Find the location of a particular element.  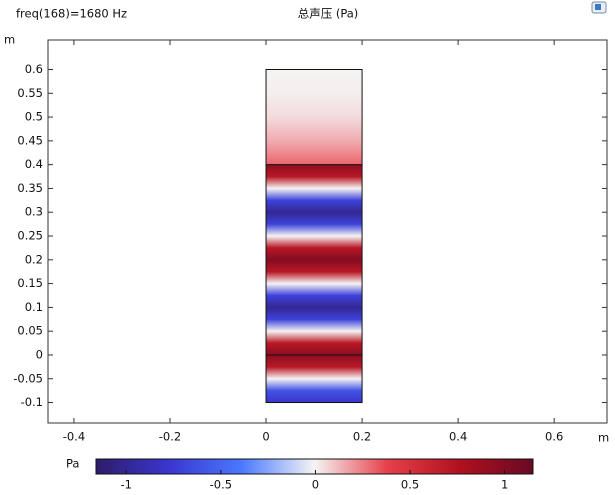

colorbar-tick-label: 0 is located at coordinates (315, 485).